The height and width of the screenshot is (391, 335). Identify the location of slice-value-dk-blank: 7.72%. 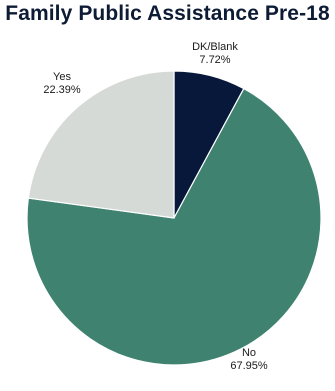
(214, 60).